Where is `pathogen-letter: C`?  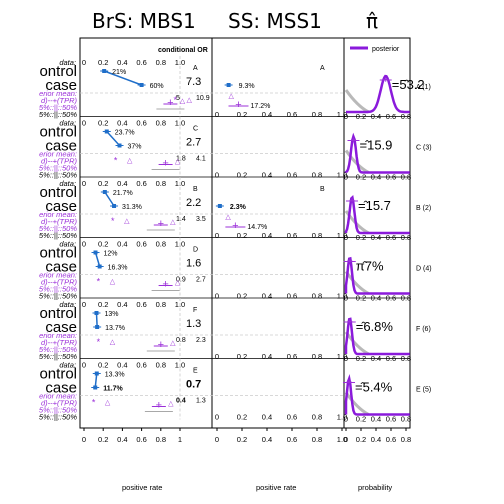
pathogen-letter: C is located at coordinates (195, 129).